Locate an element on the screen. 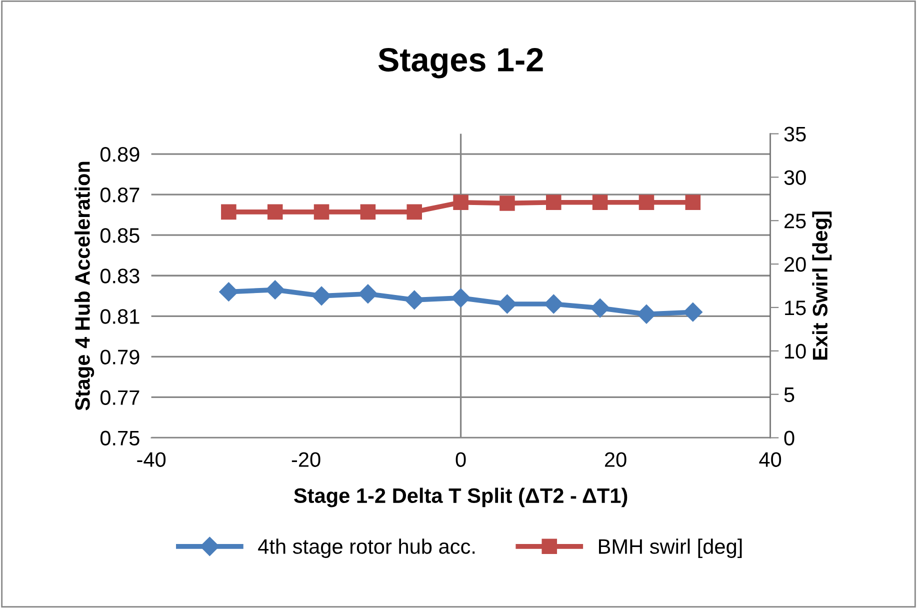 Image resolution: width=917 pixels, height=608 pixels. y2-tick-label: 0 is located at coordinates (789, 438).